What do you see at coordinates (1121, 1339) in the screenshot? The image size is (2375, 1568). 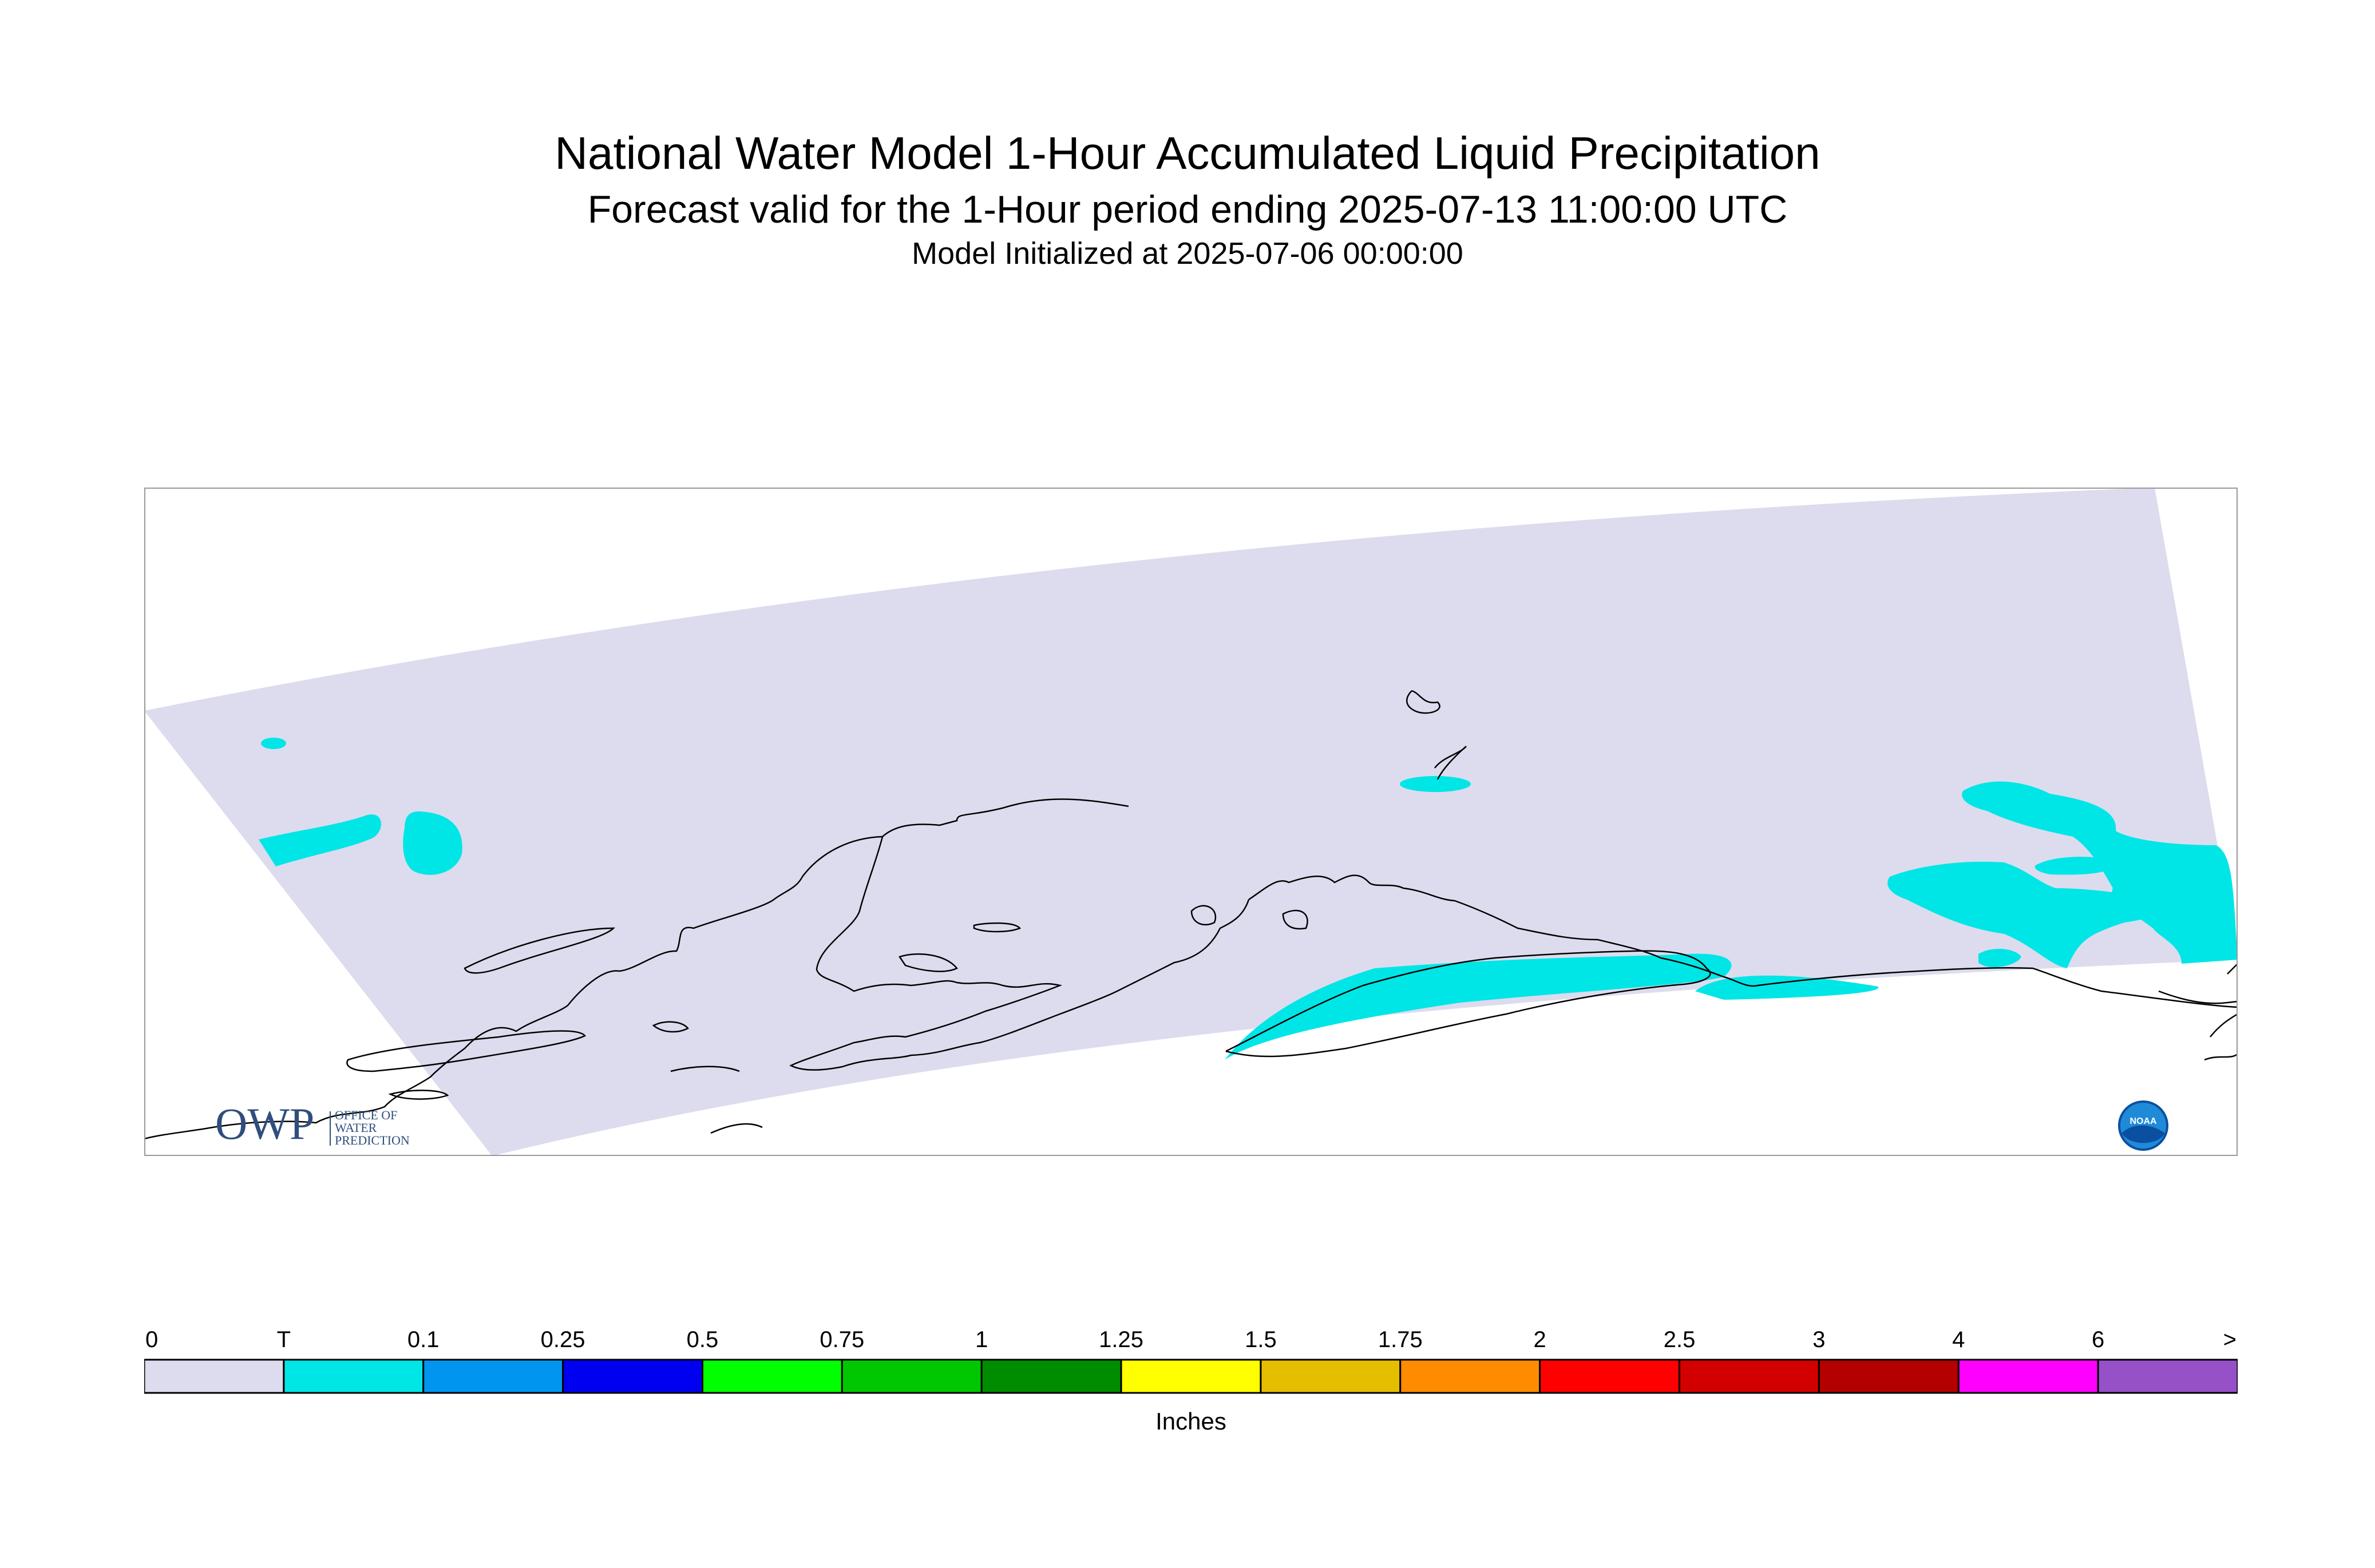 I see `legend-tick-label: 1.25` at bounding box center [1121, 1339].